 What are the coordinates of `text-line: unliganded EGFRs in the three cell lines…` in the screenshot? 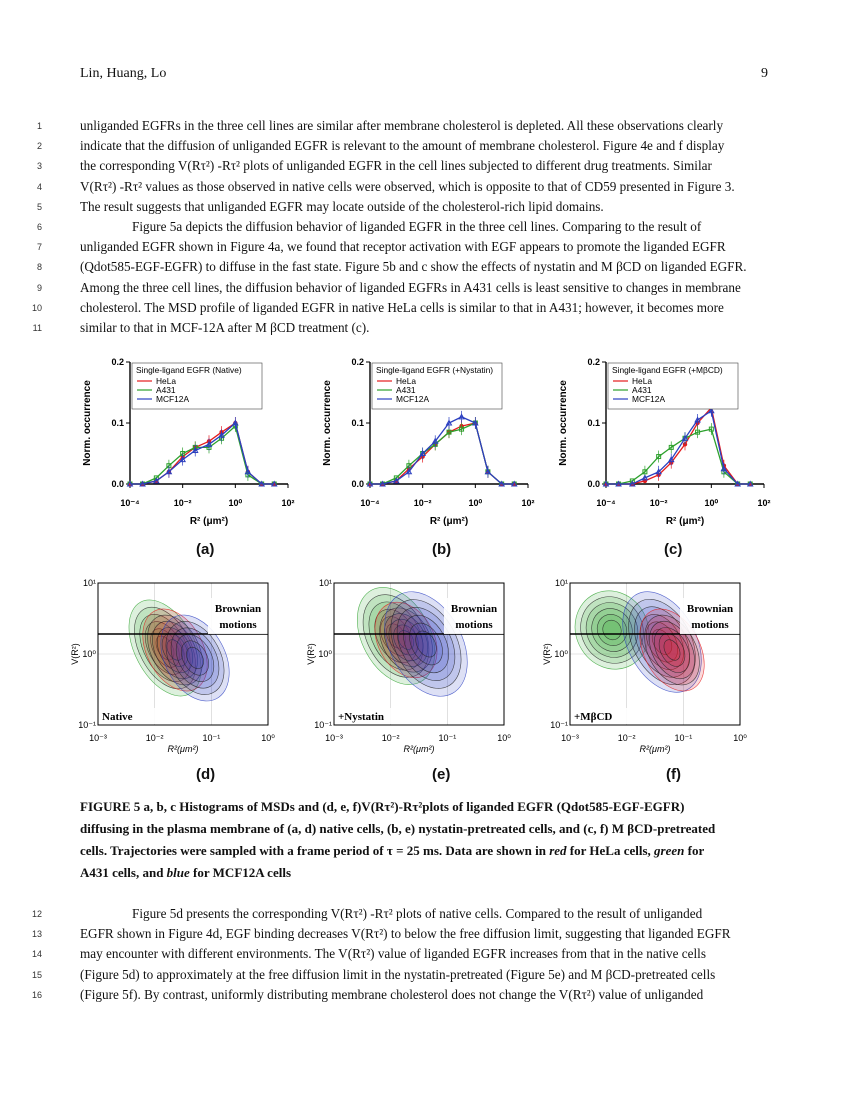 It's located at (402, 125).